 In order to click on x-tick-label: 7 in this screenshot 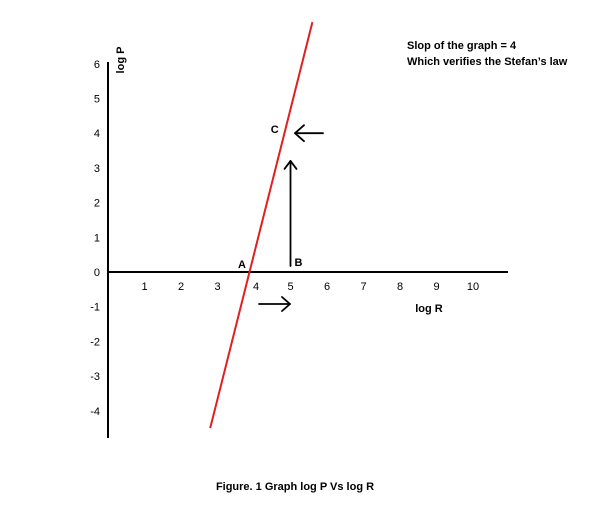, I will do `click(363, 287)`.